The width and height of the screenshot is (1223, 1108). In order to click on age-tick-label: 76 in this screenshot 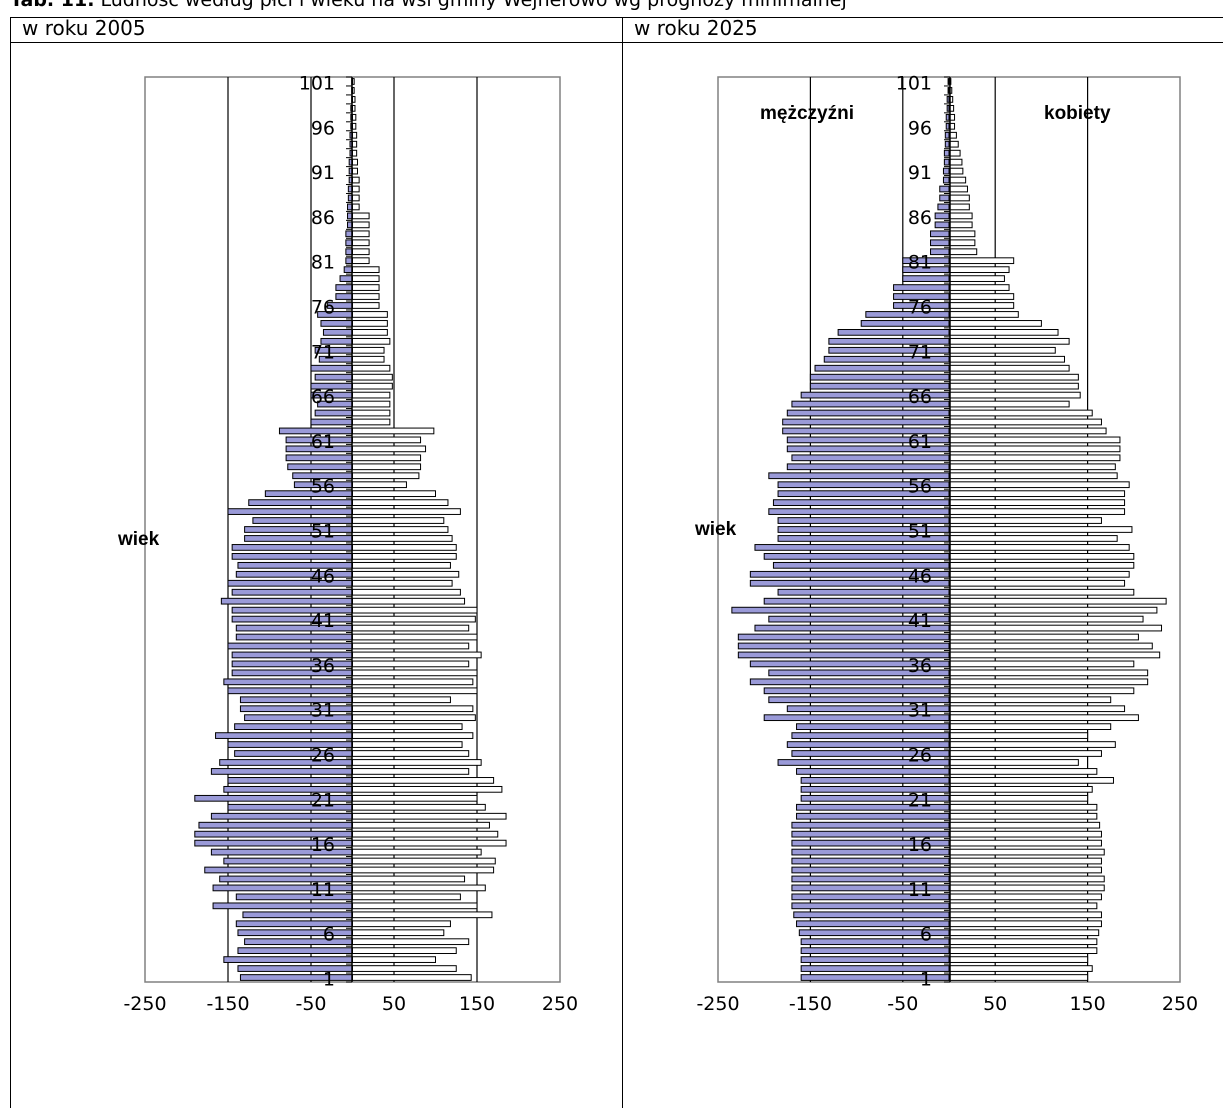, I will do `click(323, 307)`.